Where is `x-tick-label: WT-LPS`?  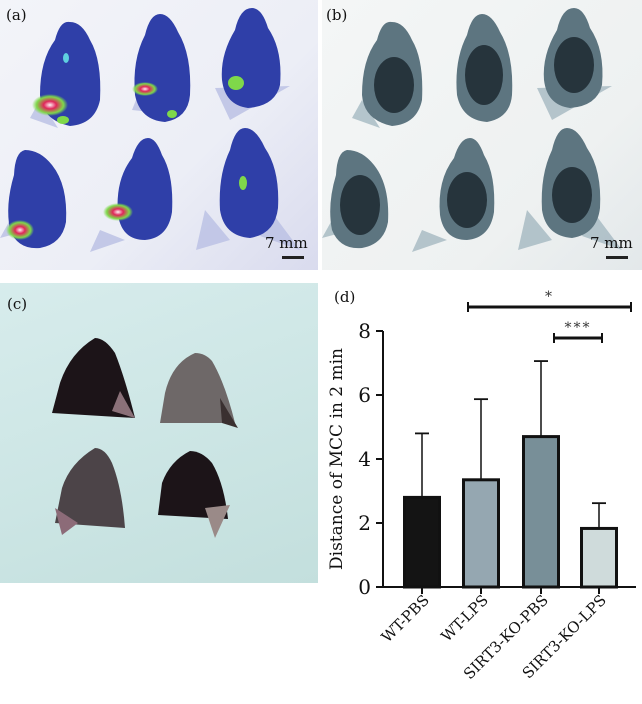 x-tick-label: WT-LPS is located at coordinates (464, 618).